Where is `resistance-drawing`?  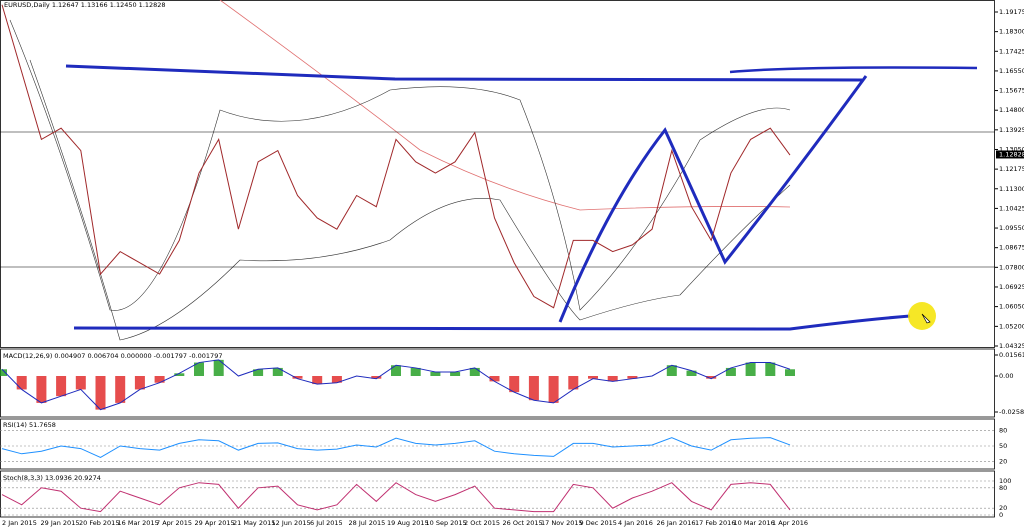
resistance-drawing is located at coordinates (464, 73).